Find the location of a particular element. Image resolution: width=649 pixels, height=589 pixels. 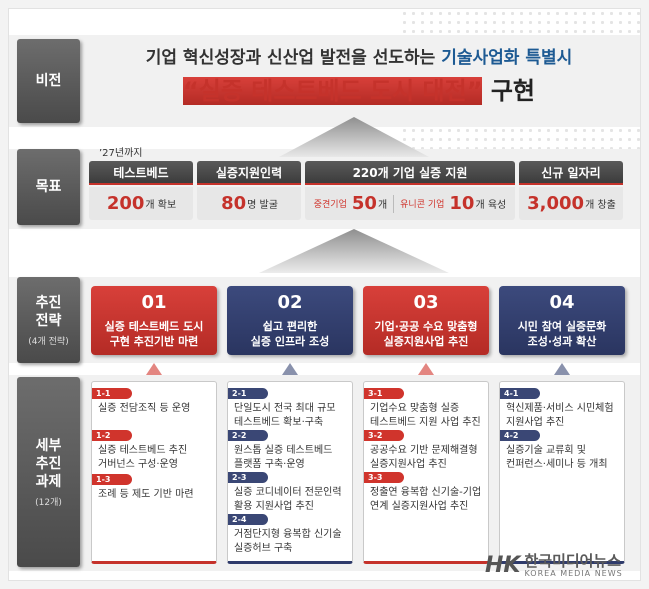

goal-value: 200 개 확보 is located at coordinates (141, 203).